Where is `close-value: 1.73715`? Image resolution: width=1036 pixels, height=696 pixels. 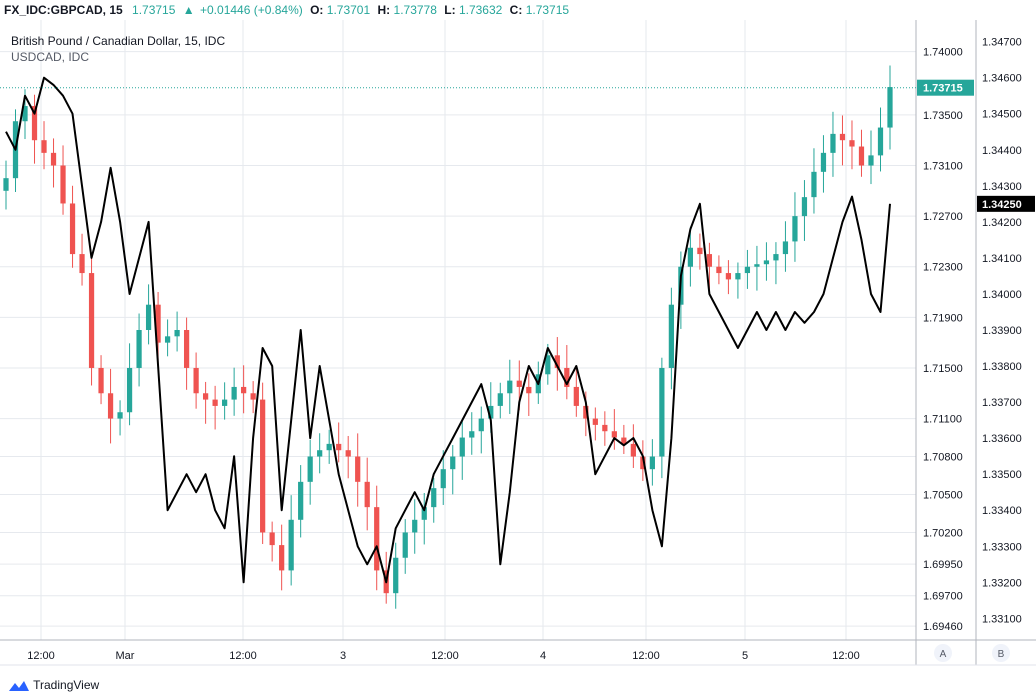
close-value: 1.73715 is located at coordinates (547, 10).